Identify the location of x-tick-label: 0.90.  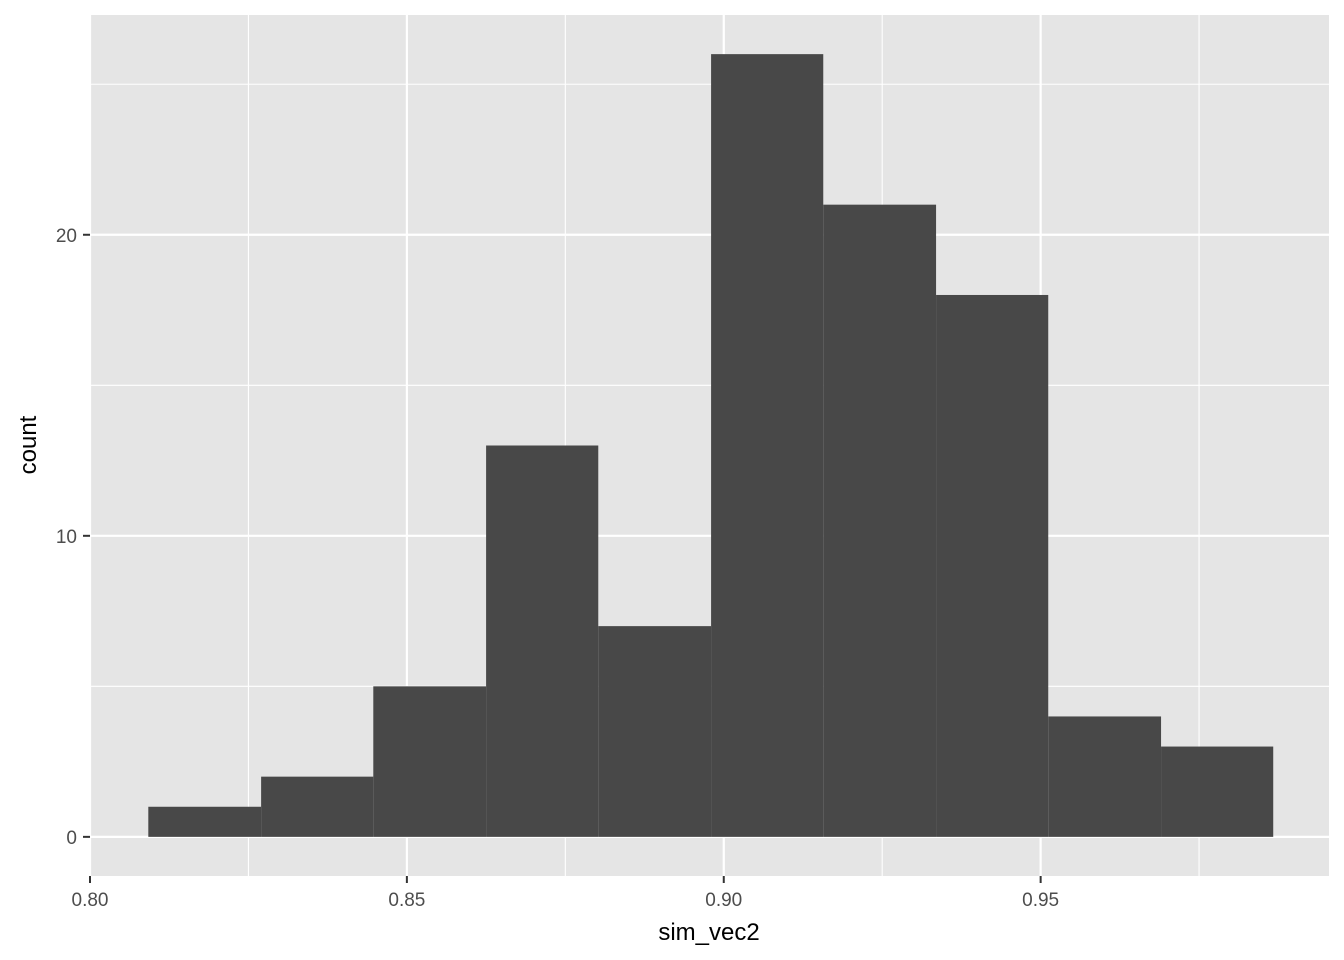
(723, 900).